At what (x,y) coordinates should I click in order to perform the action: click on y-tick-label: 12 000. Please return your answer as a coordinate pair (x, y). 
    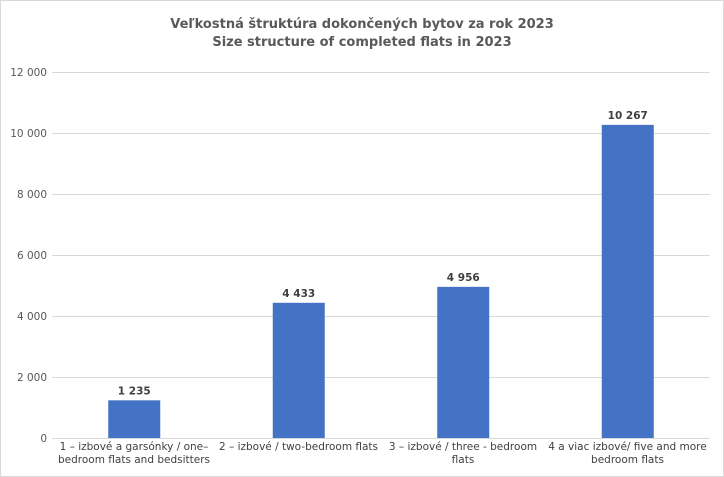
    Looking at the image, I should click on (28, 73).